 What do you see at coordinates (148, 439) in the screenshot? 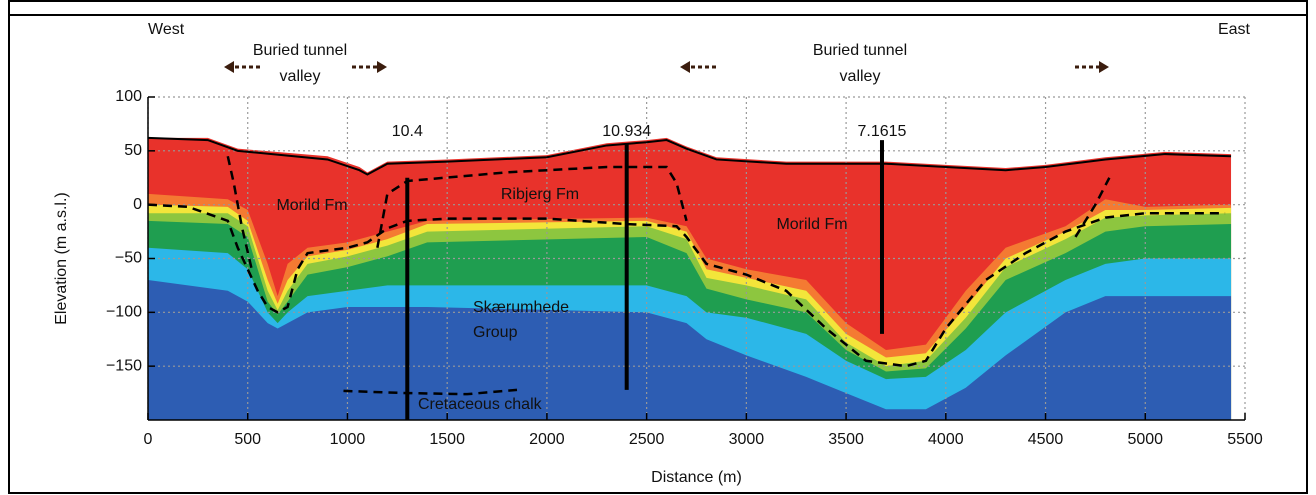
I see `x-tick-label: 0` at bounding box center [148, 439].